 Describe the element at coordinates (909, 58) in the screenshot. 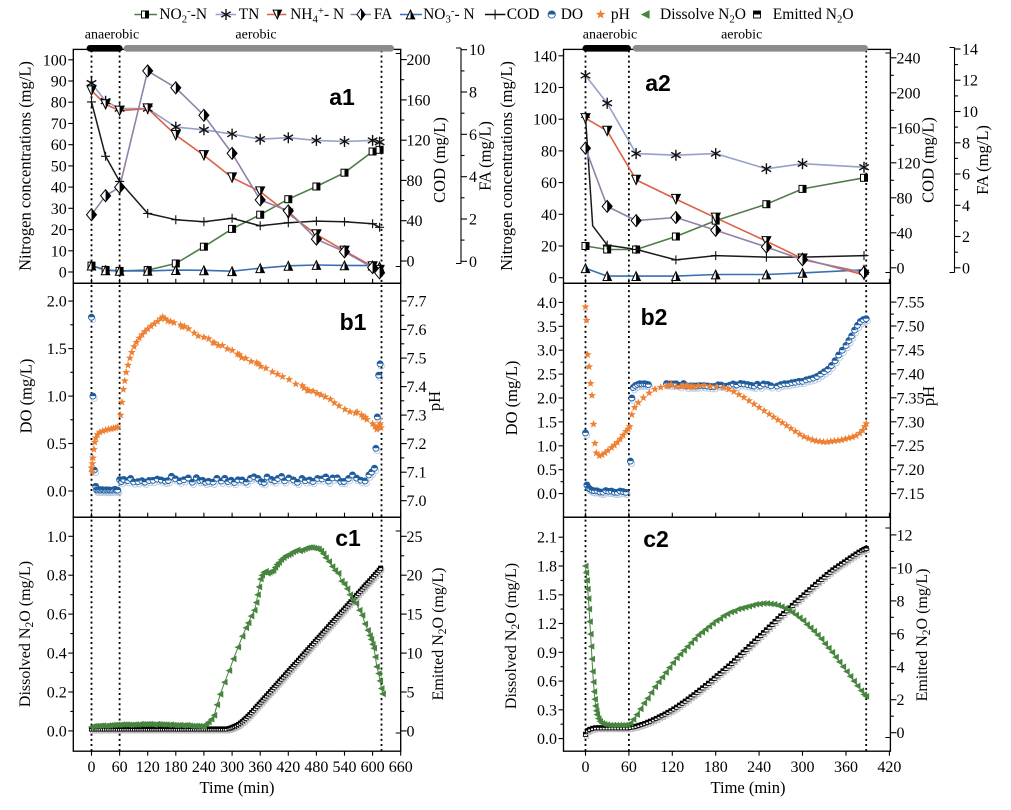

I see `svg-text: 240` at that location.